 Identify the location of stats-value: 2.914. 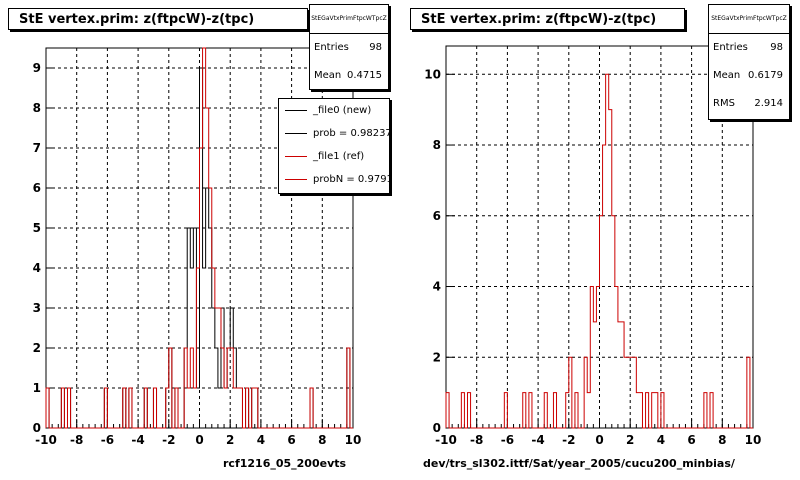
(768, 103).